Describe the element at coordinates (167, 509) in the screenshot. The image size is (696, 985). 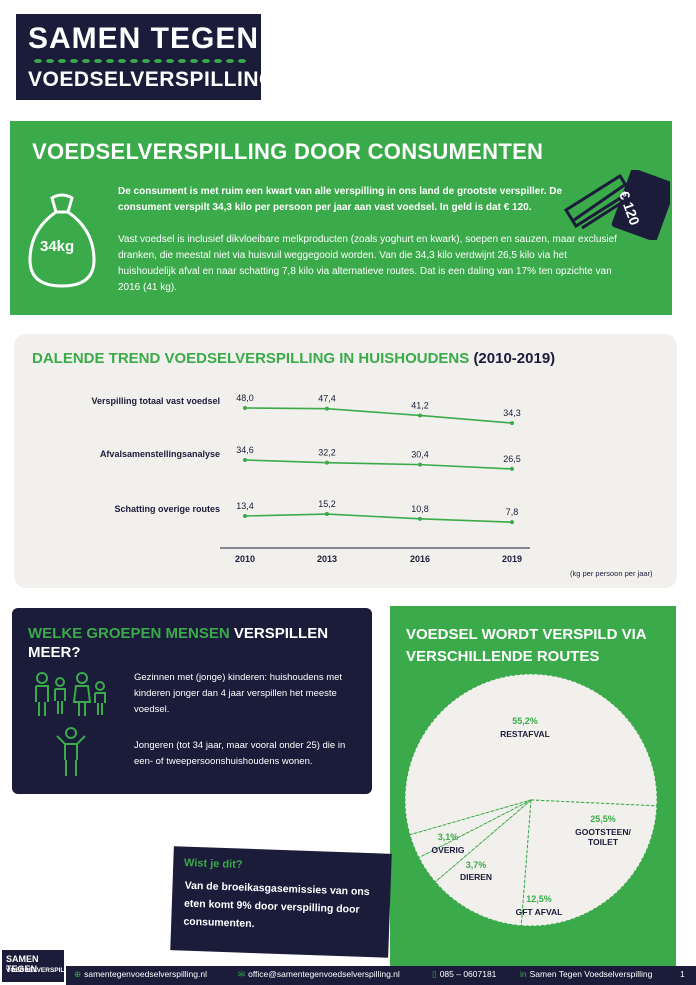
I see `series-label-2: Schatting overige routes` at that location.